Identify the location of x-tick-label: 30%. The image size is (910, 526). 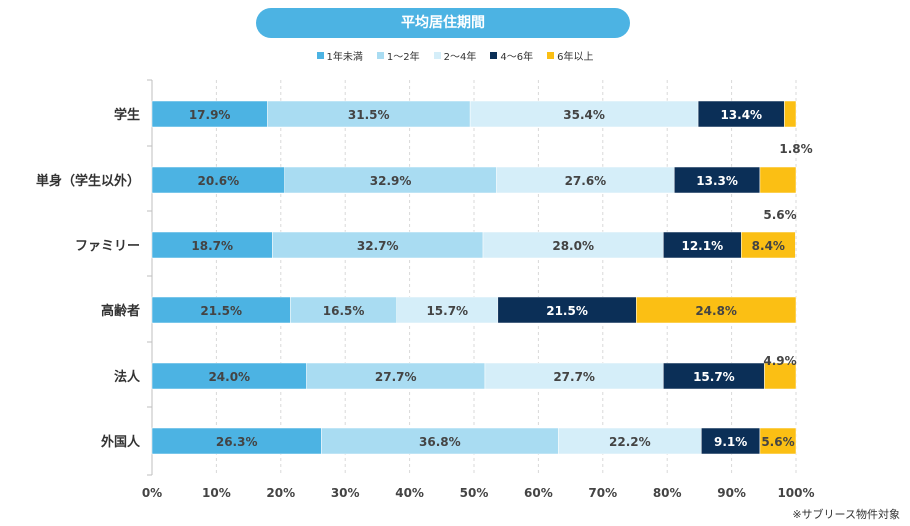
(345, 493).